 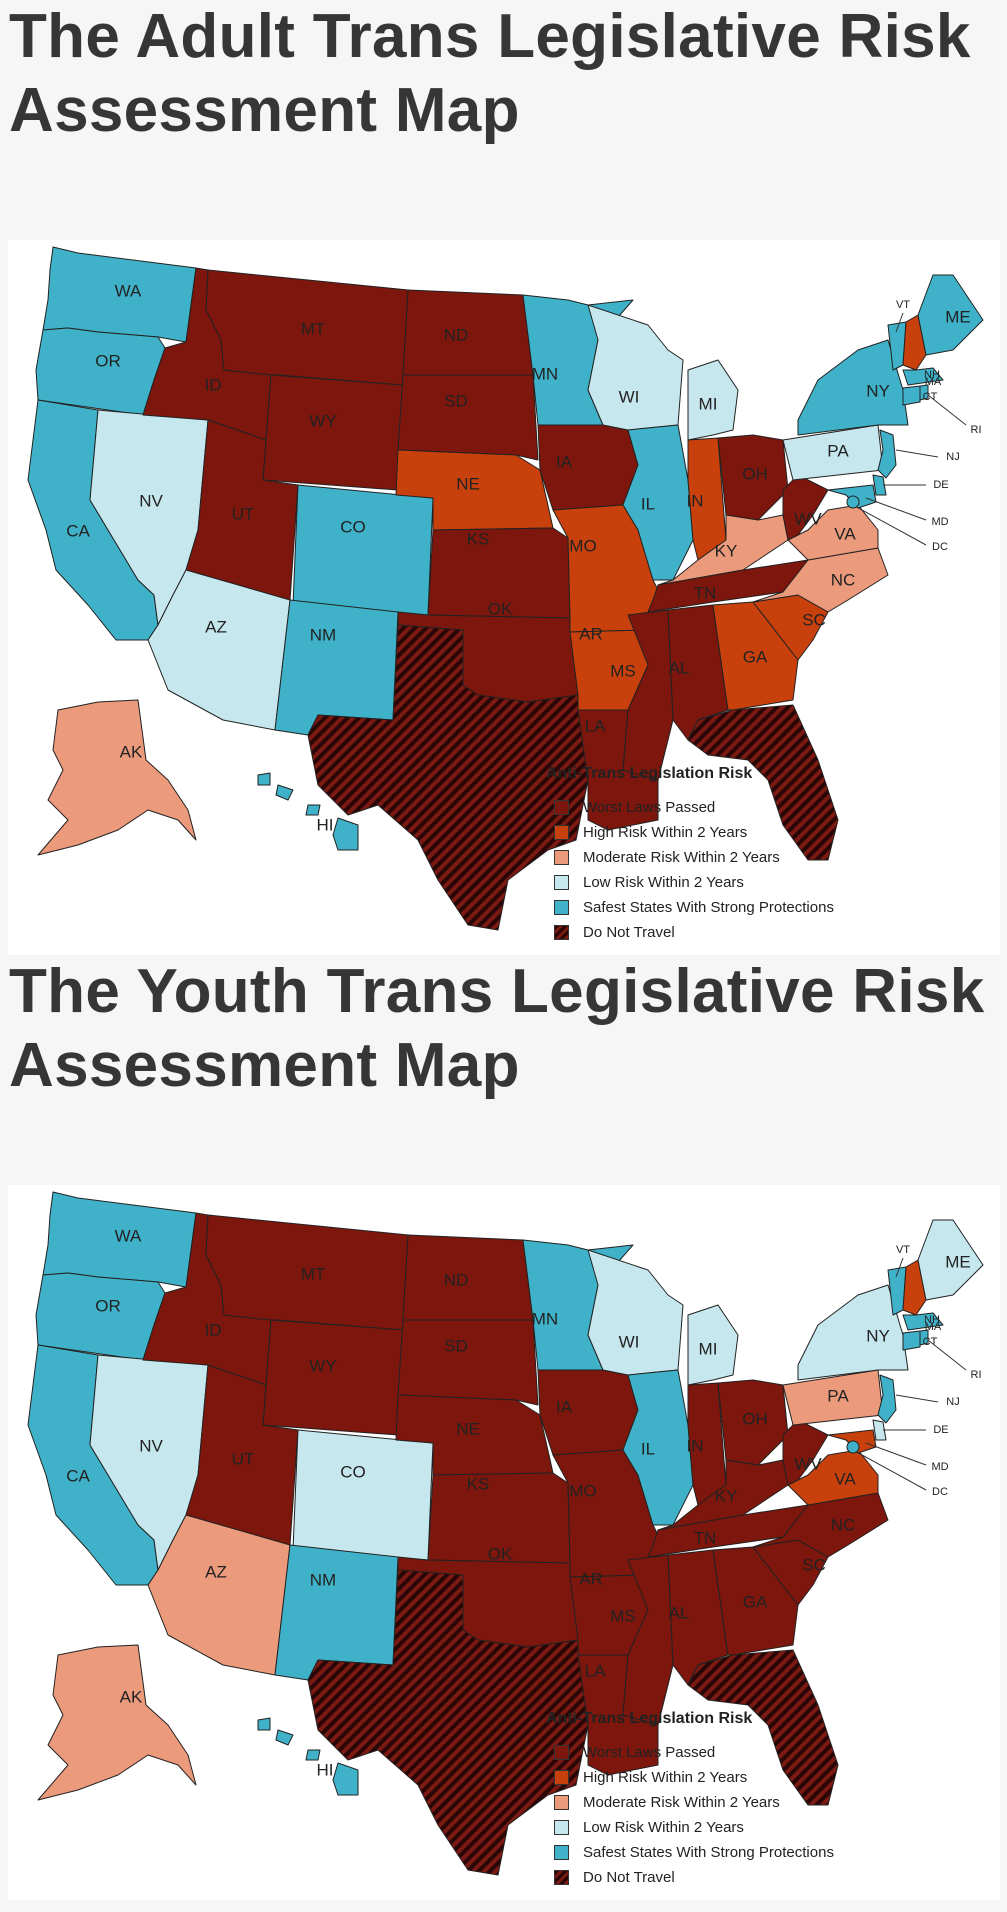 I want to click on state-or, so click(x=100, y=371).